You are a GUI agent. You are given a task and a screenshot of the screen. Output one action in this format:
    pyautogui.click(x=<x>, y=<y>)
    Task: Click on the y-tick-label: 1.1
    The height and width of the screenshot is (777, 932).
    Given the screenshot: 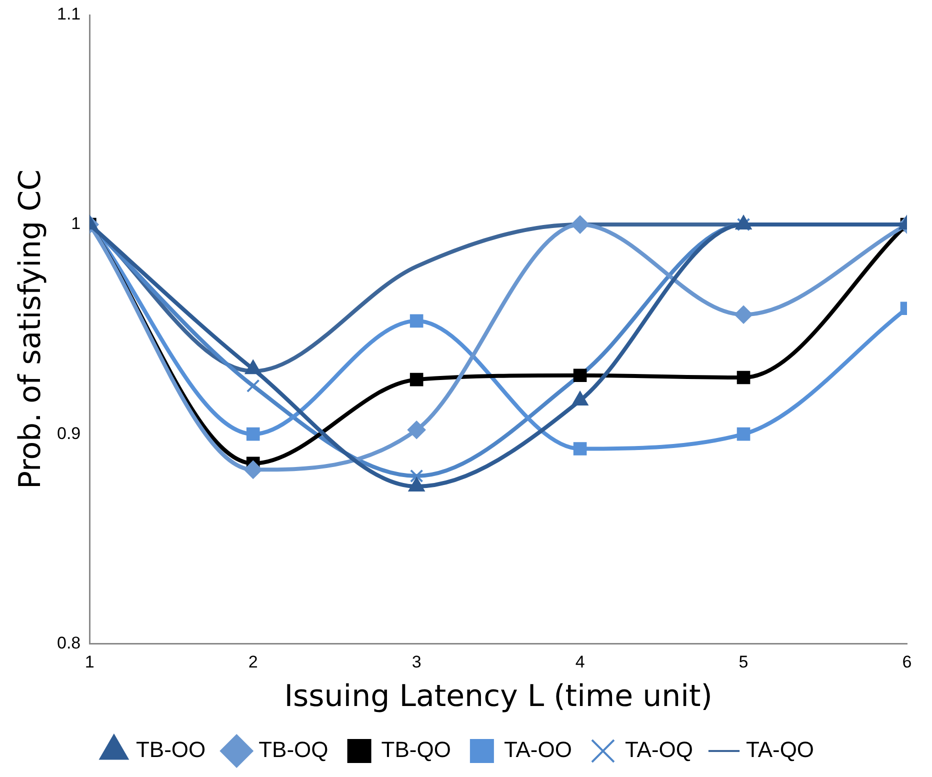 What is the action you would take?
    pyautogui.click(x=68, y=14)
    